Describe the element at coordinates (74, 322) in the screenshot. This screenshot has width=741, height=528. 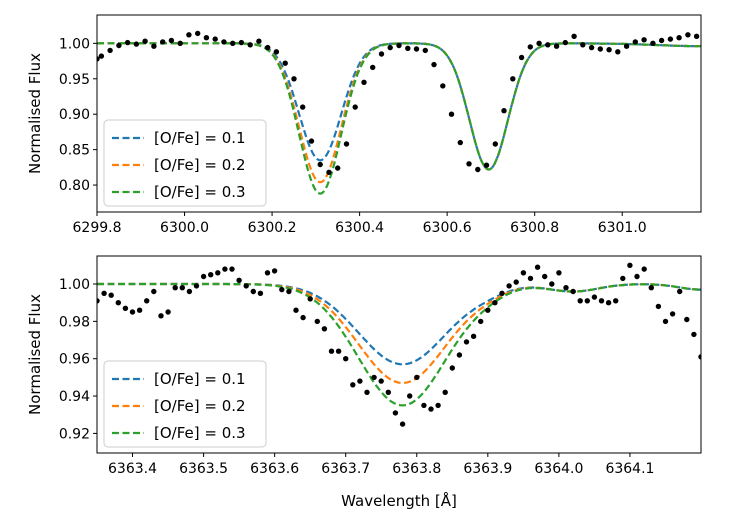
I see `y-tick-label: 0.98` at that location.